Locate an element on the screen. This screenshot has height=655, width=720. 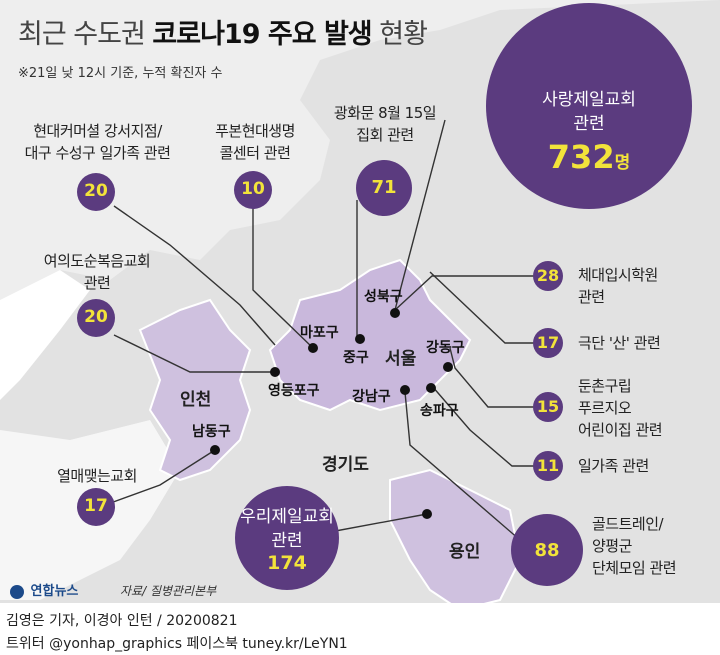
district-jung: 중구 is located at coordinates (356, 358).